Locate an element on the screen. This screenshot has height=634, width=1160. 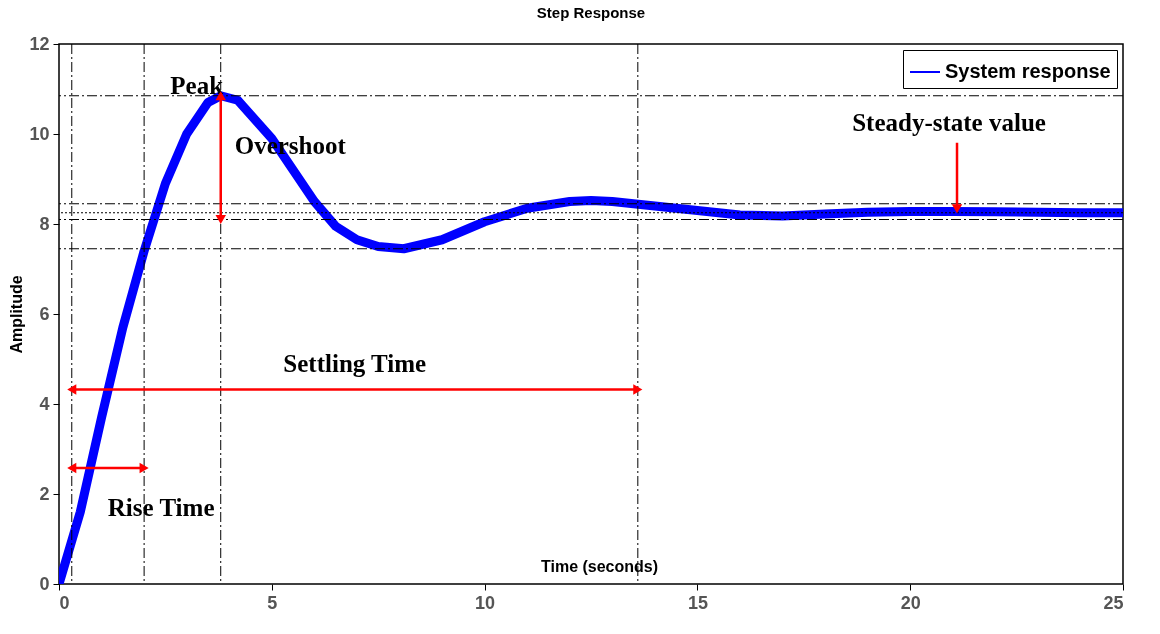
x-tick-label: 0 is located at coordinates (64, 602).